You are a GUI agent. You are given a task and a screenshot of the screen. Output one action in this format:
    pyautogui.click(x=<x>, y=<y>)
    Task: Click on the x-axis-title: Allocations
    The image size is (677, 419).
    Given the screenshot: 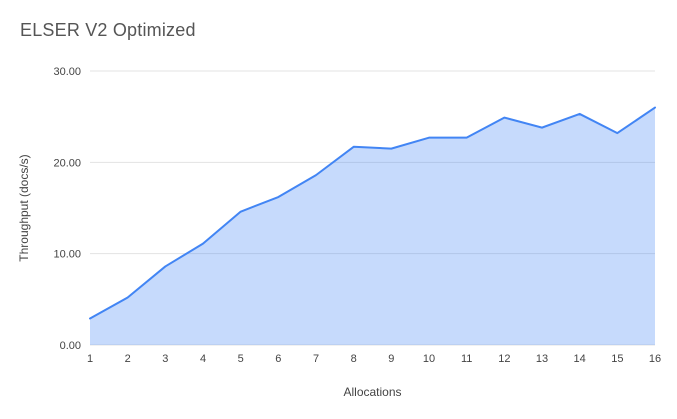 What is the action you would take?
    pyautogui.click(x=372, y=392)
    